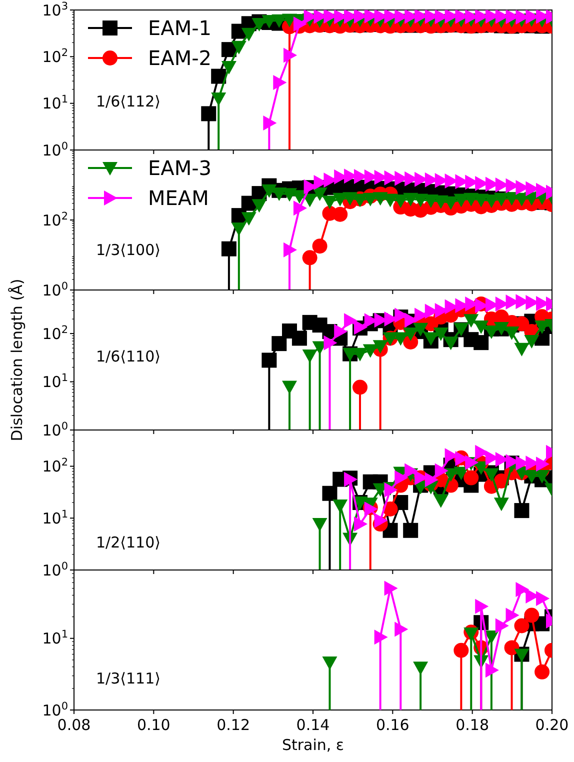  What do you see at coordinates (233, 725) in the screenshot?
I see `x-tick-label: 0.12` at bounding box center [233, 725].